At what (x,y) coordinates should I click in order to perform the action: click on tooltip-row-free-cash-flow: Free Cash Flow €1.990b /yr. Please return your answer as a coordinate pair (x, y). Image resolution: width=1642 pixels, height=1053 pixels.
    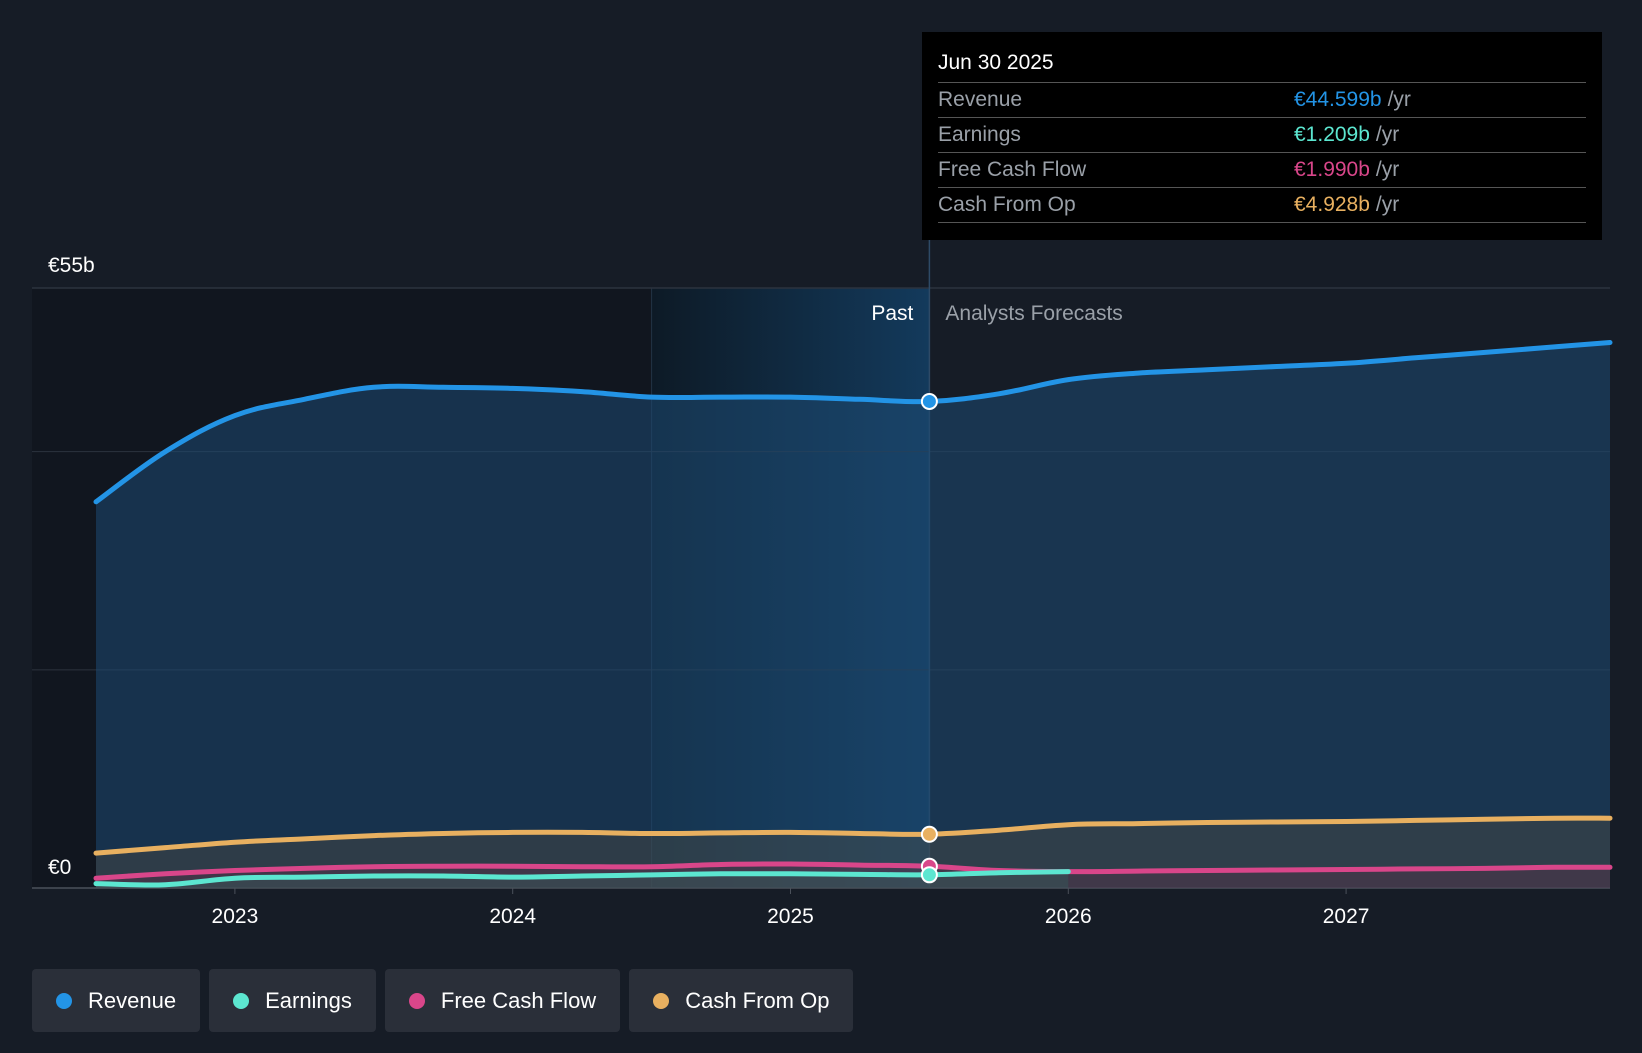
    Looking at the image, I should click on (1262, 170).